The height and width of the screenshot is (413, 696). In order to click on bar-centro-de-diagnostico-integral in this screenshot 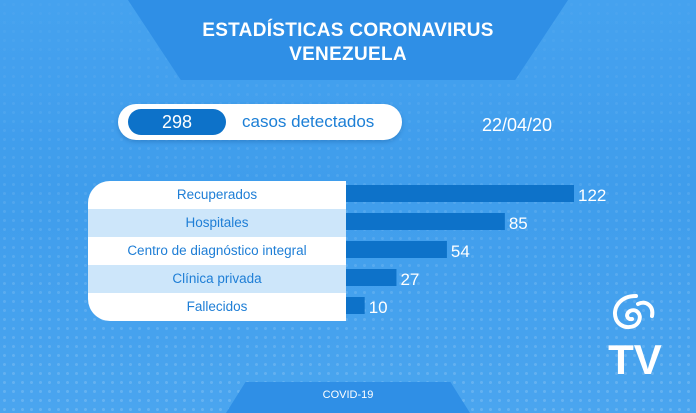, I will do `click(396, 249)`.